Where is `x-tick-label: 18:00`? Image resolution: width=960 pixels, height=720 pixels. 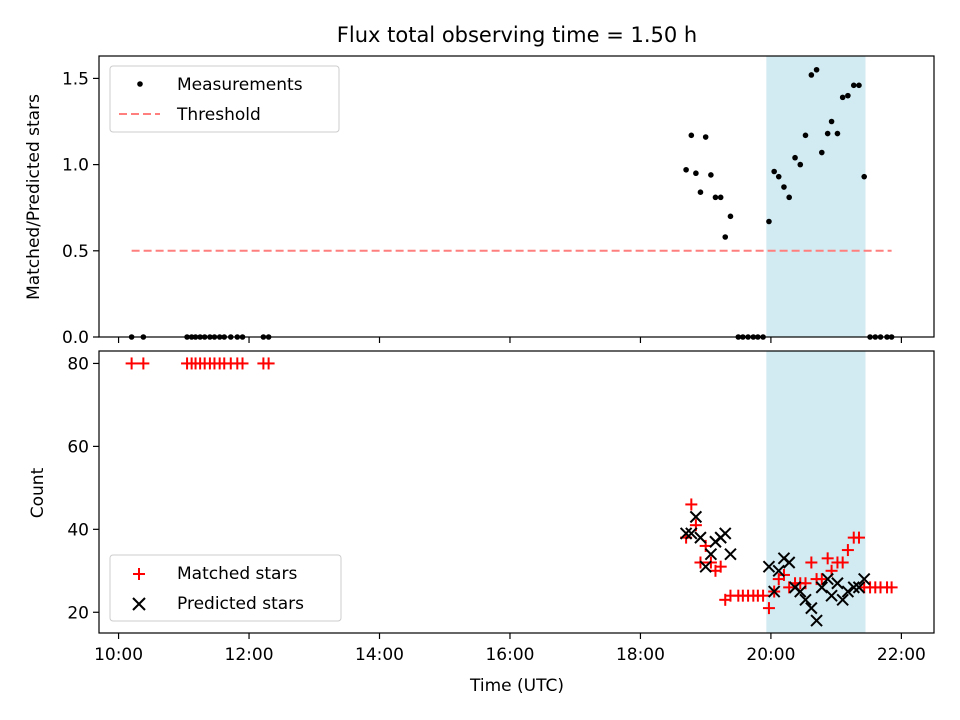 x-tick-label: 18:00 is located at coordinates (640, 655).